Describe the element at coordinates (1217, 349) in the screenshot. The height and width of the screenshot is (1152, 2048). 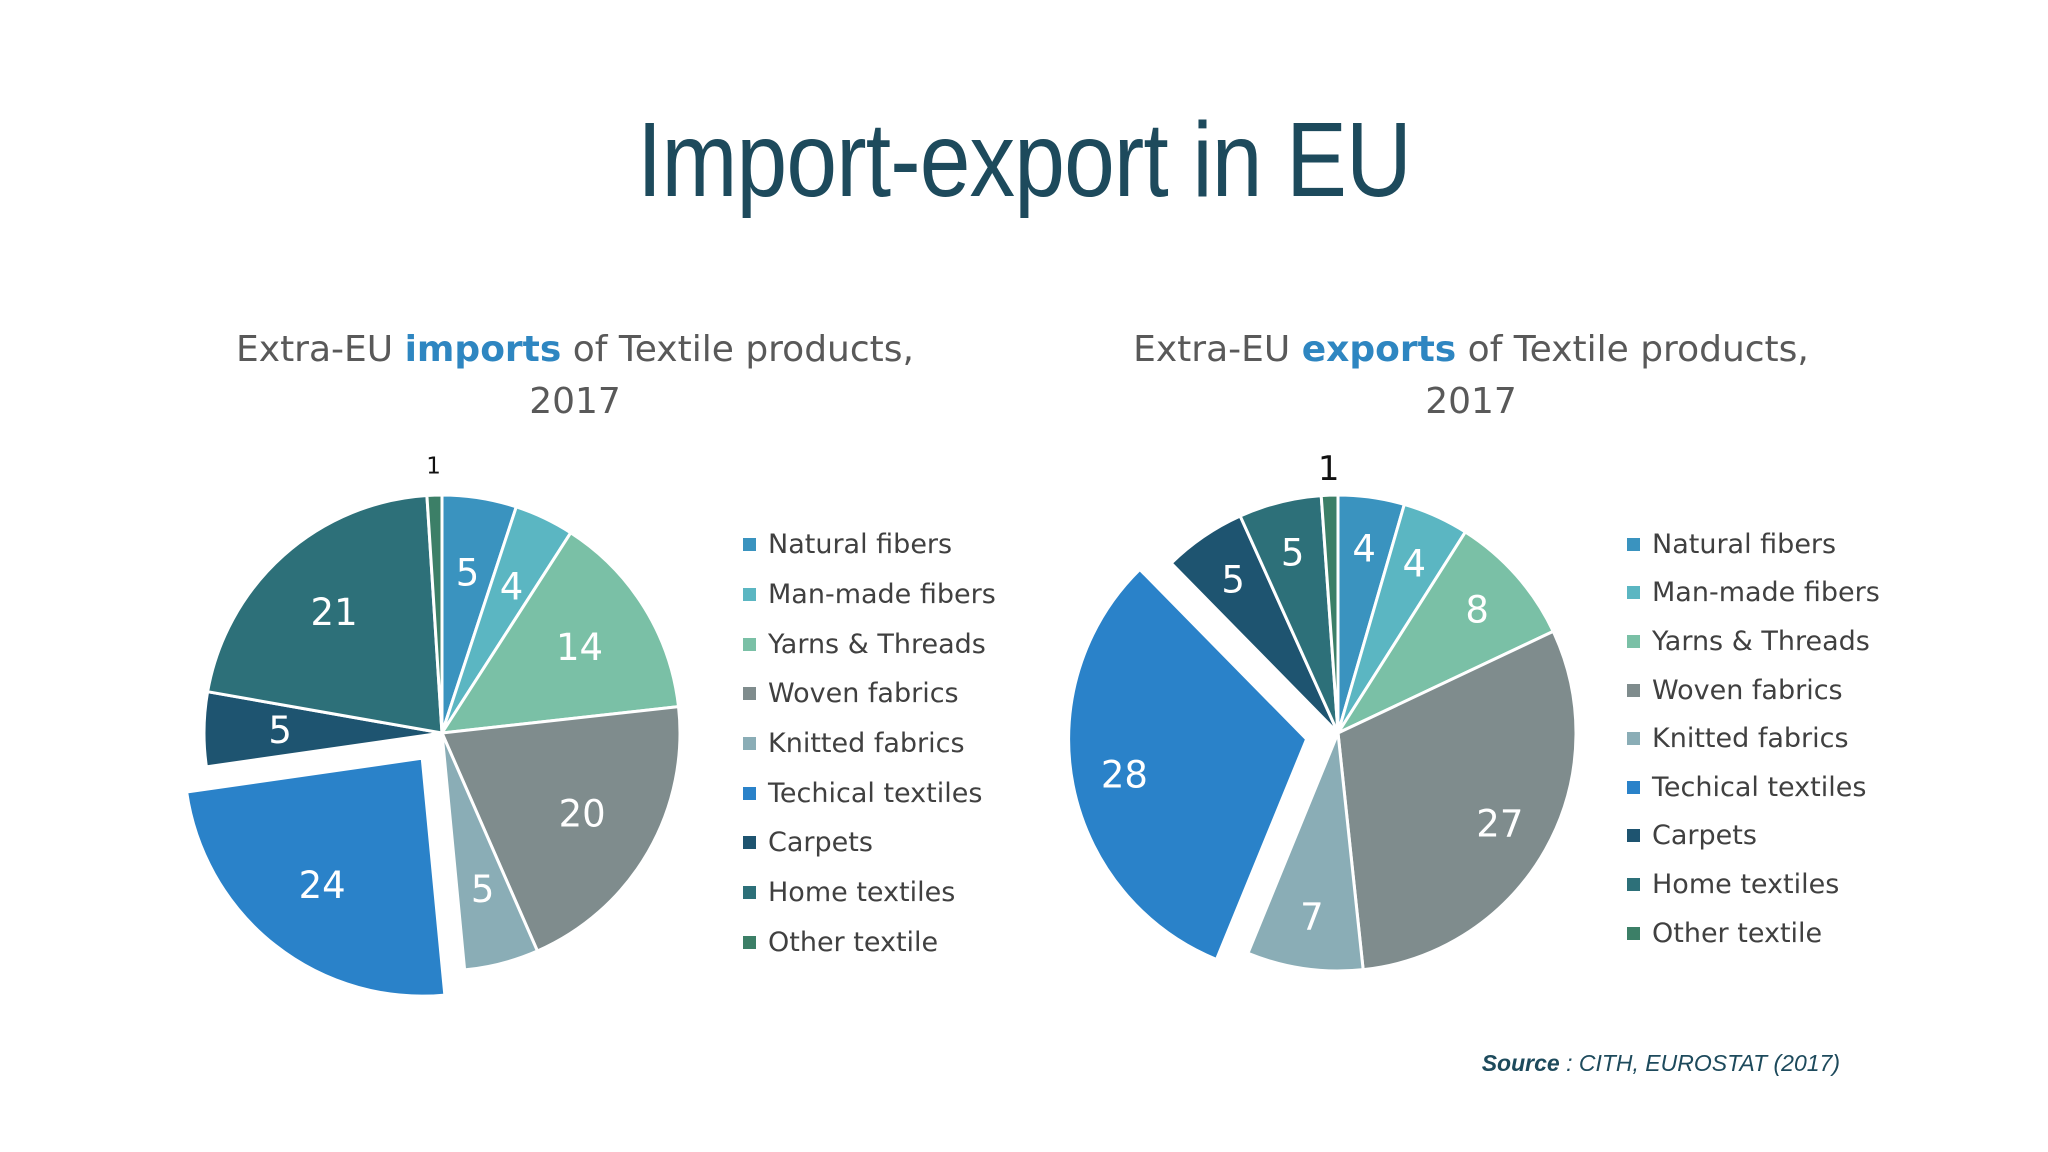
I see `exports-title-prefix: Extra-EU` at that location.